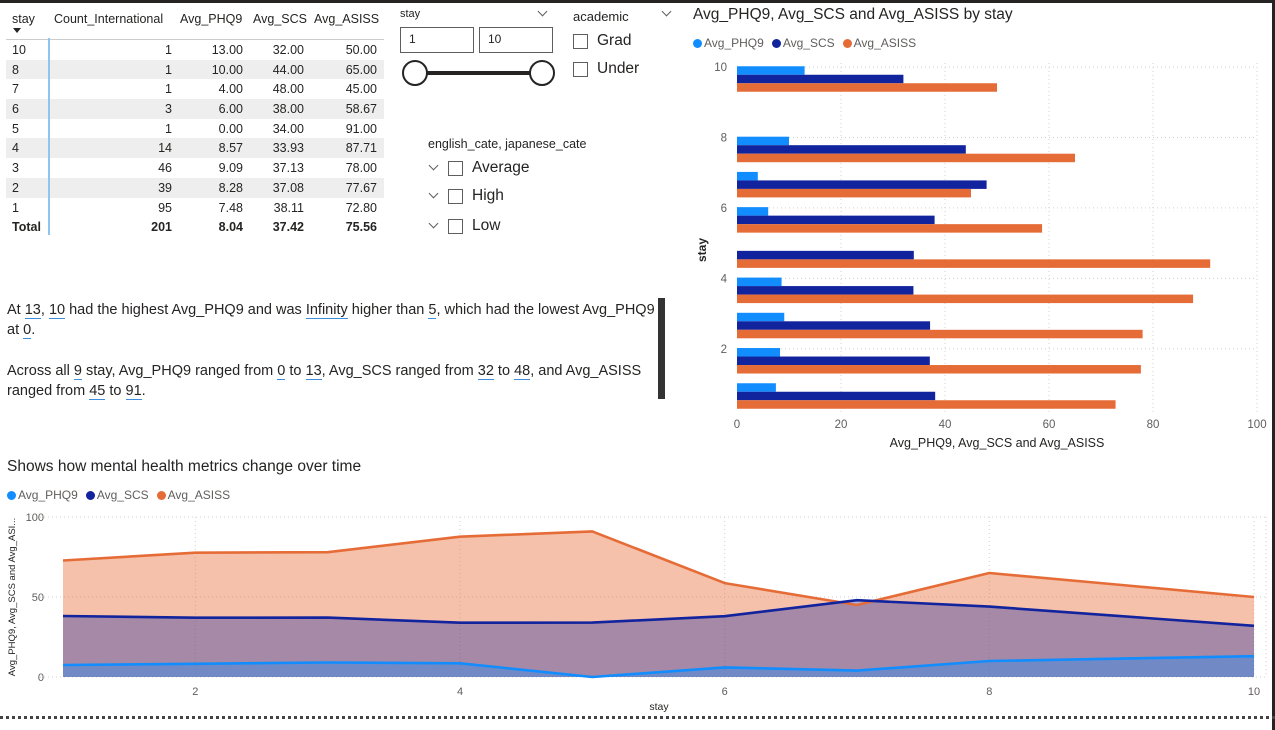 This screenshot has width=1275, height=730. What do you see at coordinates (195, 148) in the screenshot?
I see `table-row: 4 14 8.57 33.93 87.71` at bounding box center [195, 148].